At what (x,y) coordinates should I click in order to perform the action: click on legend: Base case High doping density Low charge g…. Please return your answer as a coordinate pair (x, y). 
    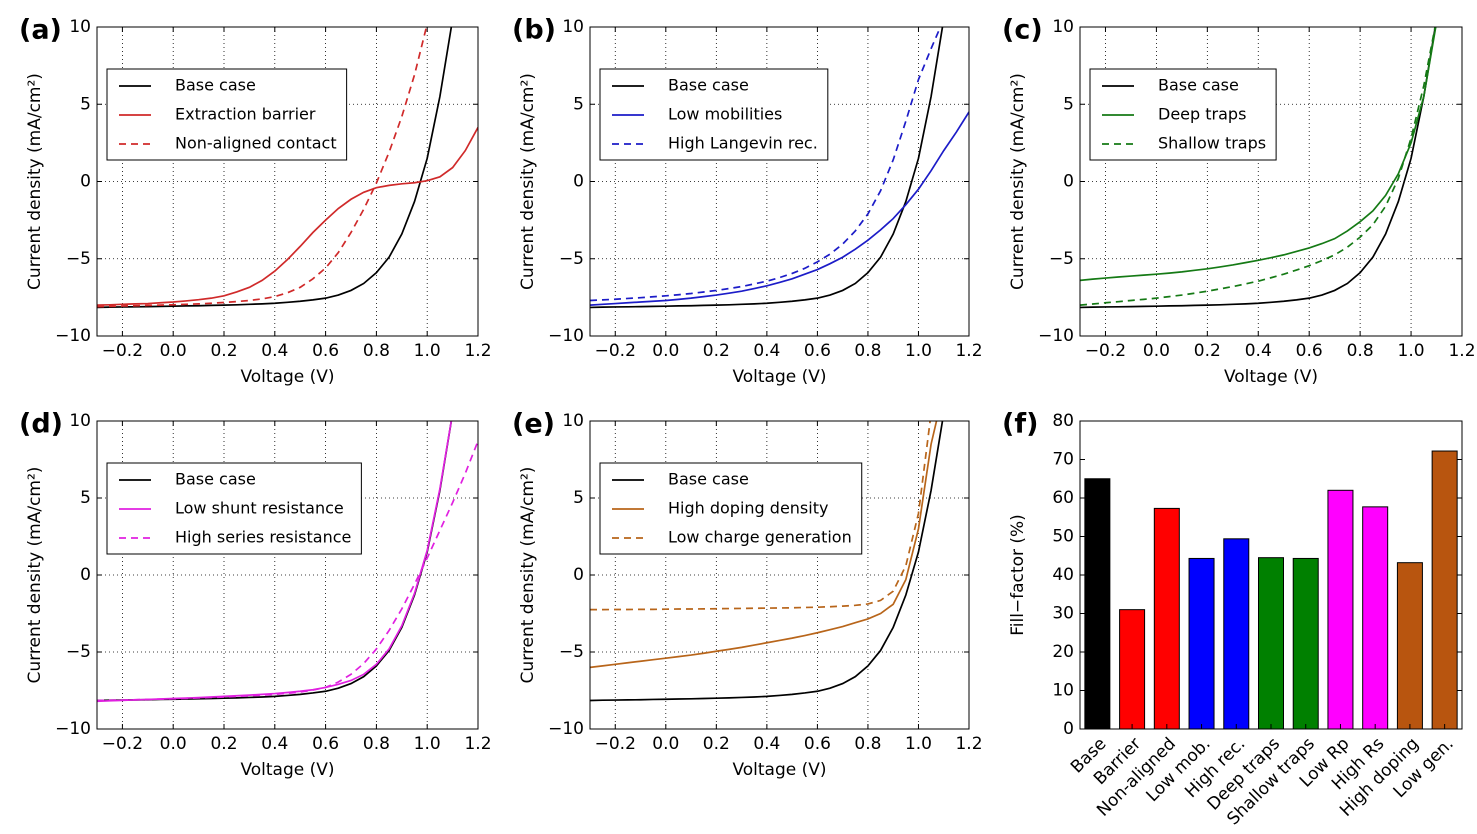
    Looking at the image, I should click on (731, 508).